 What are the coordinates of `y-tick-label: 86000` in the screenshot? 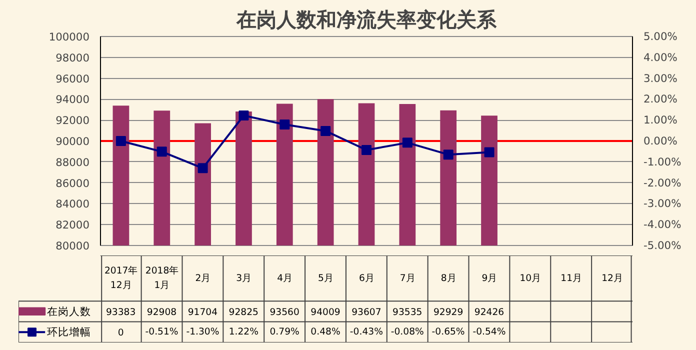 It's located at (73, 183).